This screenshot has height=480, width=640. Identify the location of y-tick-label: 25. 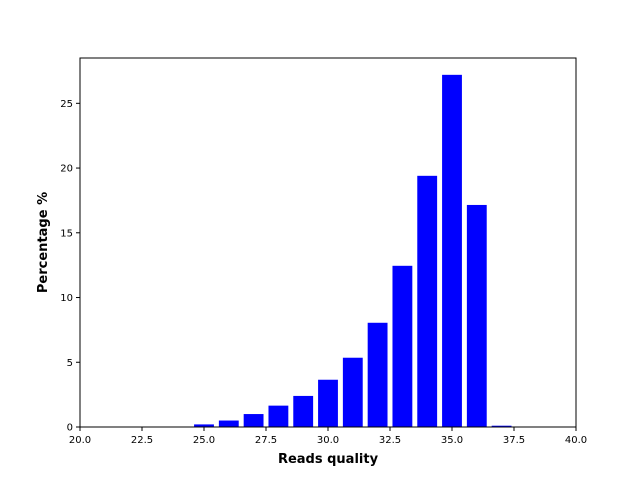
(66, 104).